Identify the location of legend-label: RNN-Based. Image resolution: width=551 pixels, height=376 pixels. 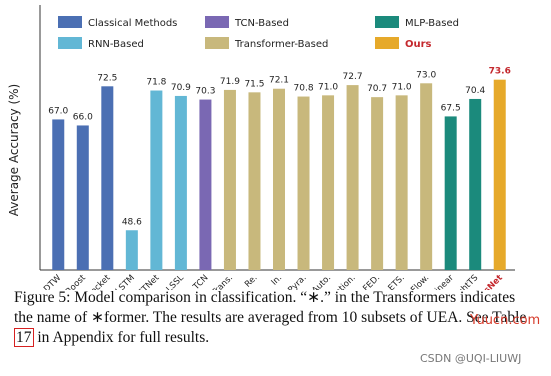
(116, 44).